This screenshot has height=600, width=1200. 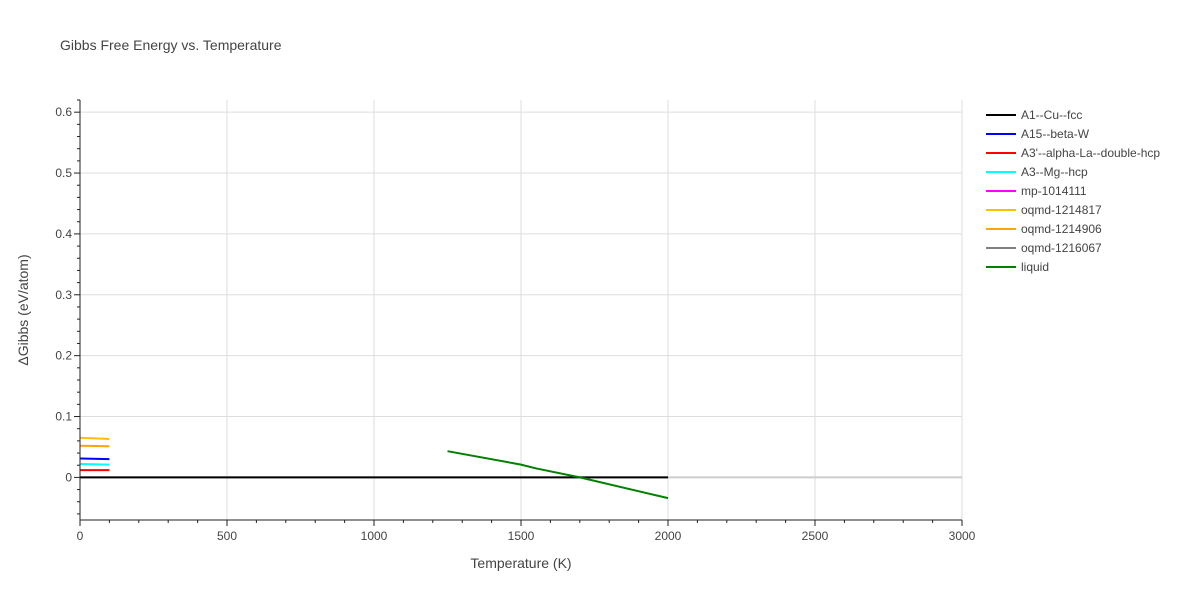 I want to click on y-tick-label: 0.1, so click(x=63, y=417).